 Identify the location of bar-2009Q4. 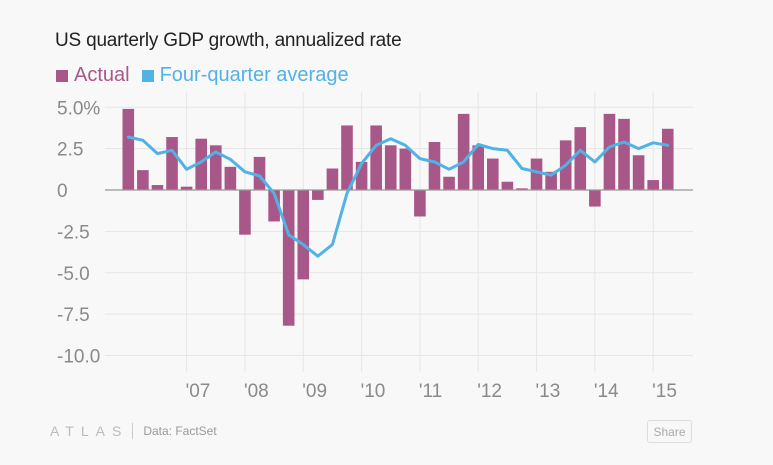
(347, 157).